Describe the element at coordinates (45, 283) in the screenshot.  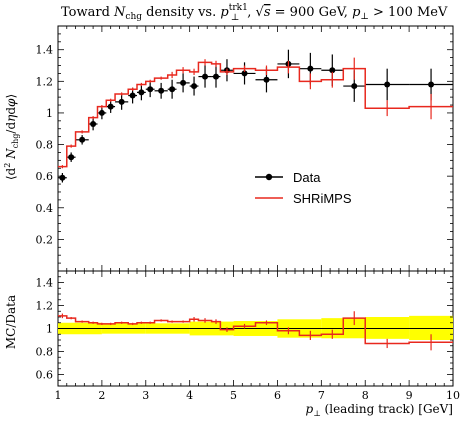
I see `ratio-y-tick-label: 1.4` at that location.